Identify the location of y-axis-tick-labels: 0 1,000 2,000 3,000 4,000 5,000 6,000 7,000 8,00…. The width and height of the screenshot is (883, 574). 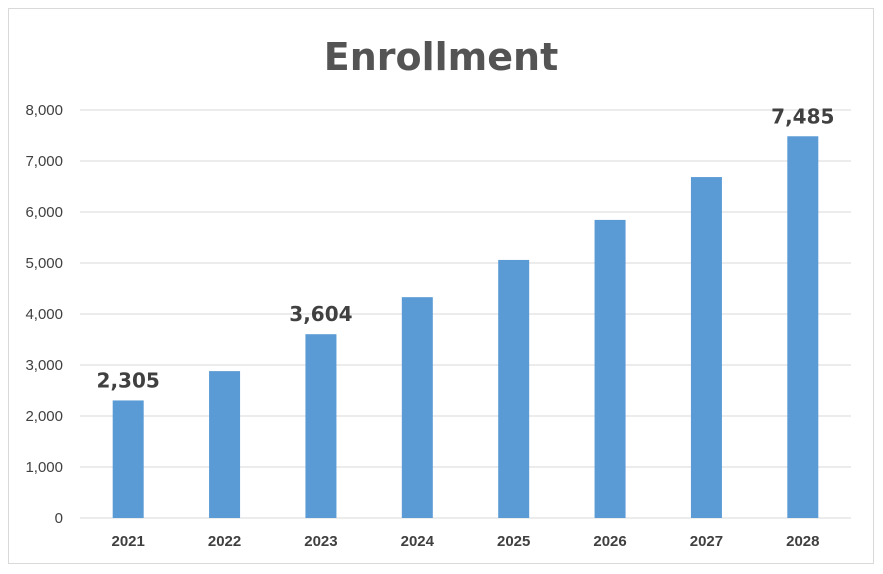
(44, 314).